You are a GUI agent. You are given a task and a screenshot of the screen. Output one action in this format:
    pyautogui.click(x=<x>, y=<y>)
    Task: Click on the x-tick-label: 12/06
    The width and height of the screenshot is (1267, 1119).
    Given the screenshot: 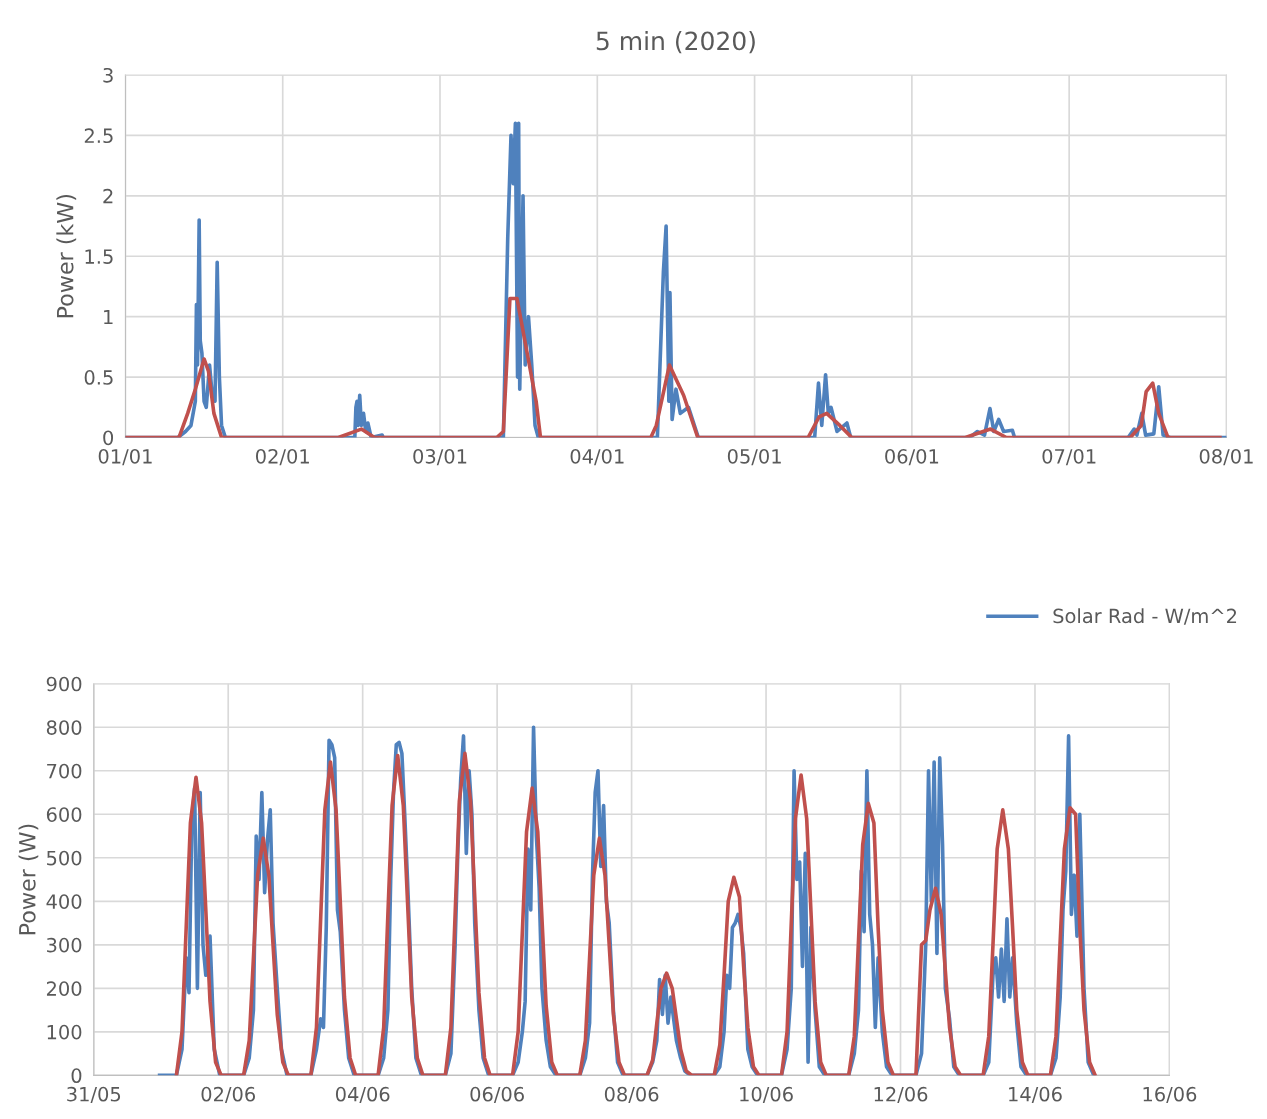 What is the action you would take?
    pyautogui.click(x=901, y=1095)
    